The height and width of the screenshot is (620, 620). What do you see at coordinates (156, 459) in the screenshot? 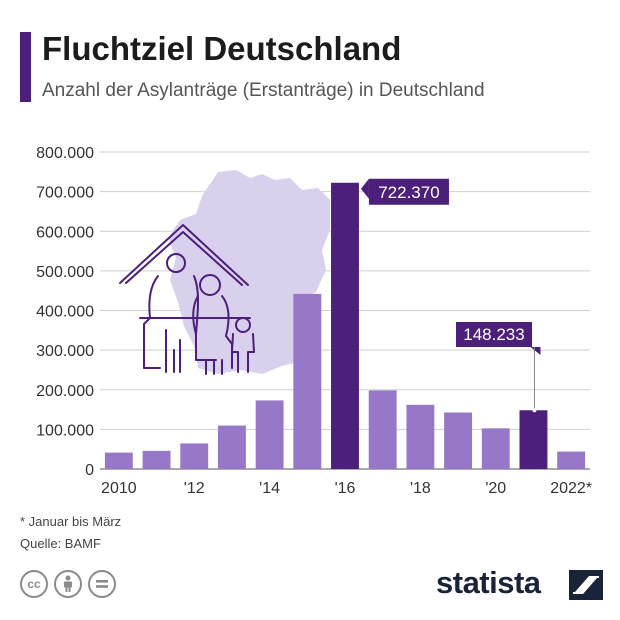
I see `bar-2011` at bounding box center [156, 459].